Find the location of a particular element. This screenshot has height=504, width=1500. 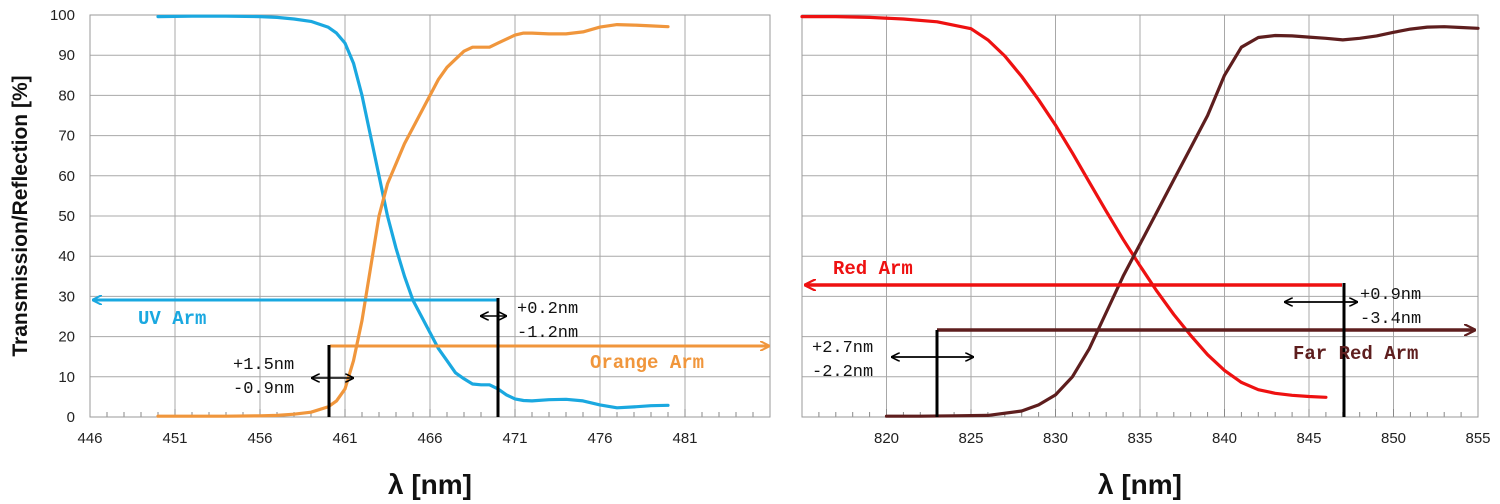

annotation-847-upper: +0.9nm is located at coordinates (1390, 295).